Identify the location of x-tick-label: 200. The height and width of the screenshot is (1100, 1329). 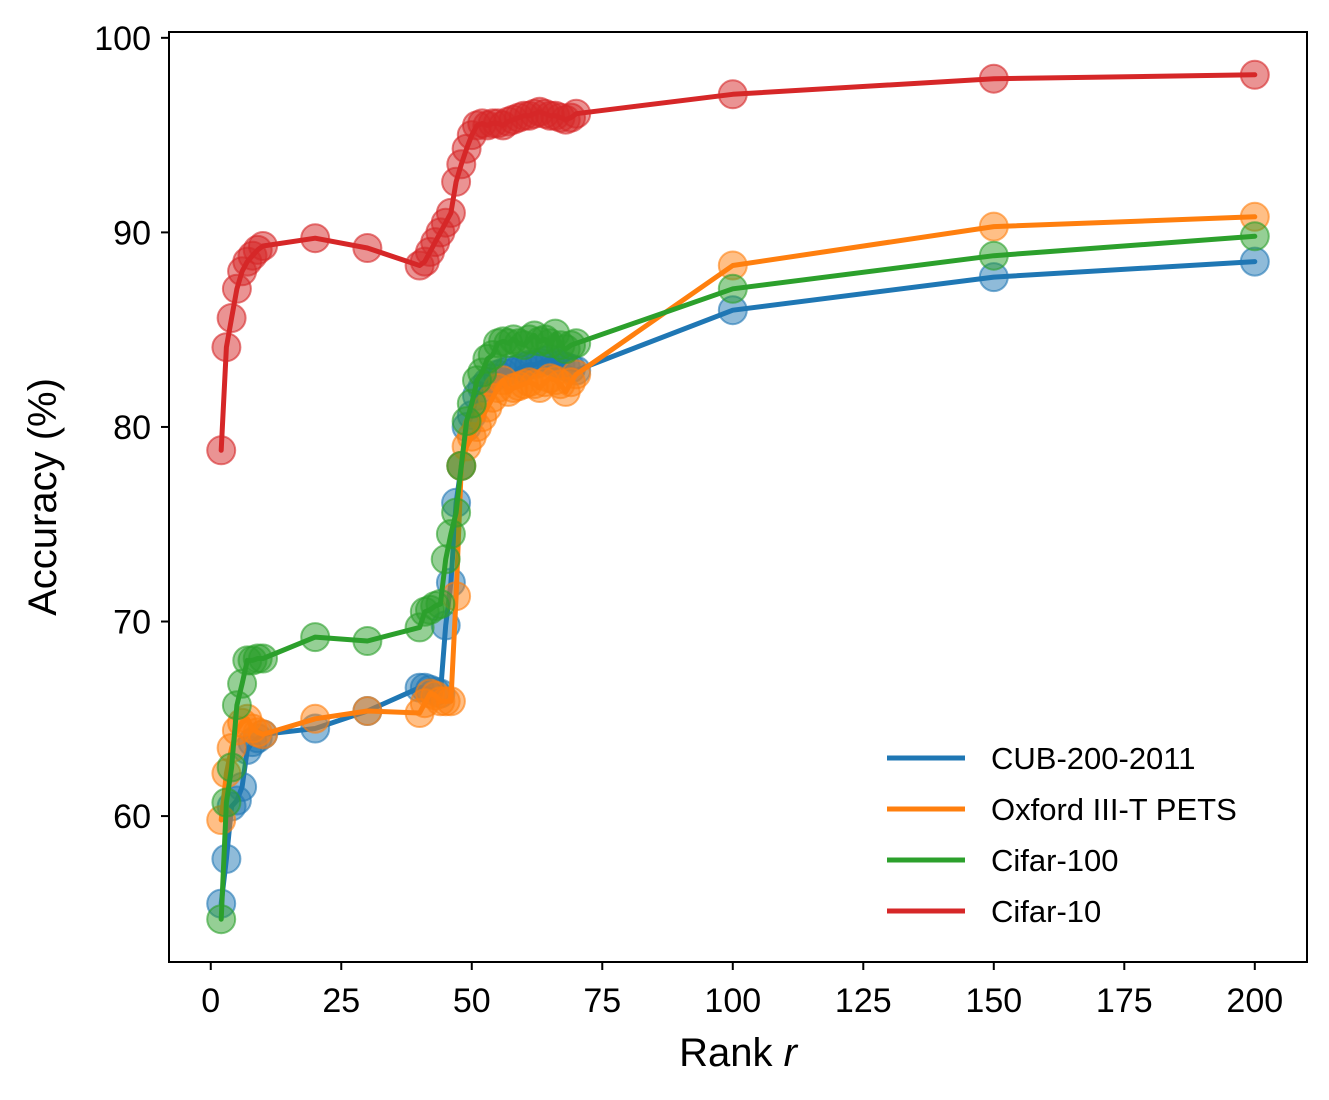
(1254, 1001).